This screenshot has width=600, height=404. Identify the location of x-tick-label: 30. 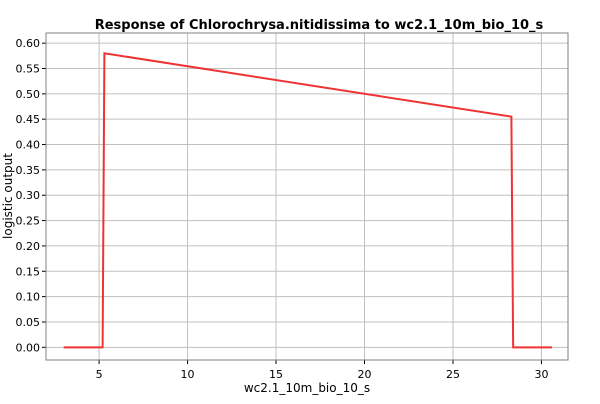
(541, 374).